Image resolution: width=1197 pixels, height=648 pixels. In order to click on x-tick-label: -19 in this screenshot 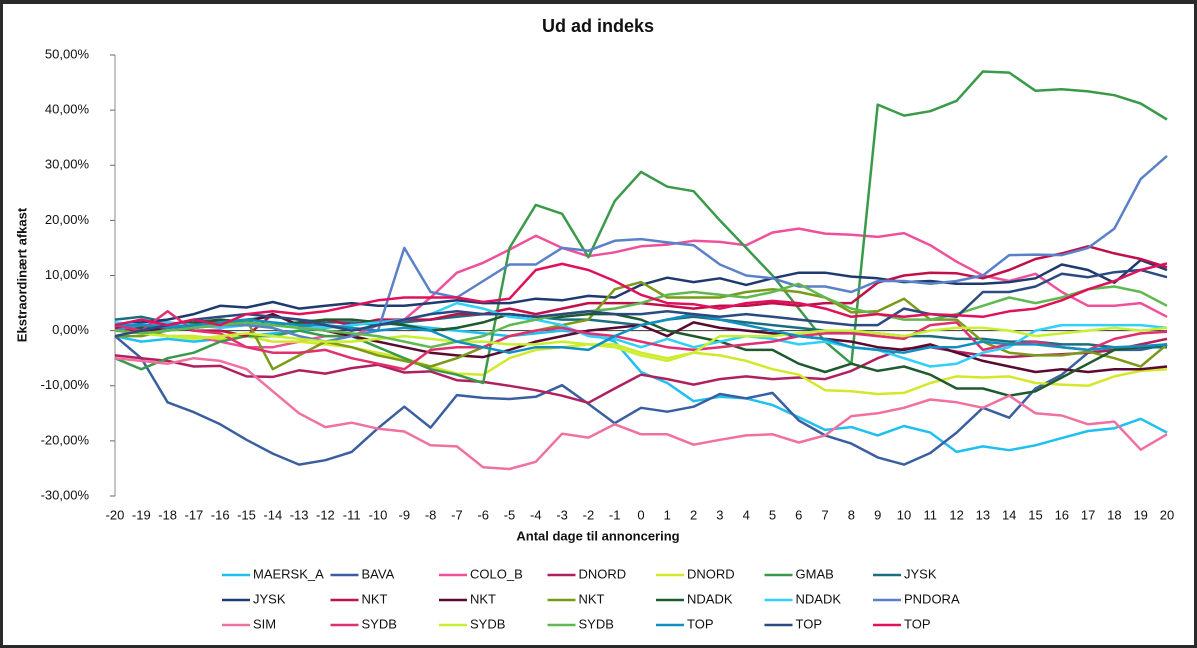, I will do `click(141, 514)`.